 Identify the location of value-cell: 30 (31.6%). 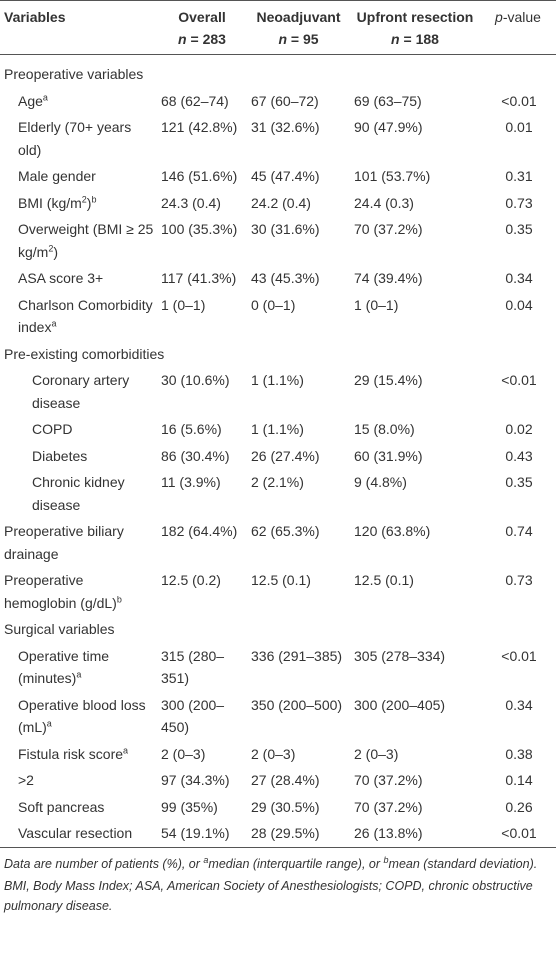
(285, 229).